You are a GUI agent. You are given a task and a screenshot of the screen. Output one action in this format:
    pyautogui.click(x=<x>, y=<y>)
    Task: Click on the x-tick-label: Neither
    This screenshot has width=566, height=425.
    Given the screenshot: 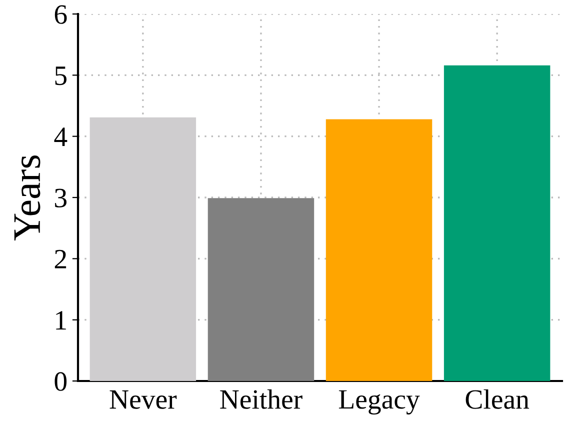 What is the action you would take?
    pyautogui.click(x=261, y=399)
    